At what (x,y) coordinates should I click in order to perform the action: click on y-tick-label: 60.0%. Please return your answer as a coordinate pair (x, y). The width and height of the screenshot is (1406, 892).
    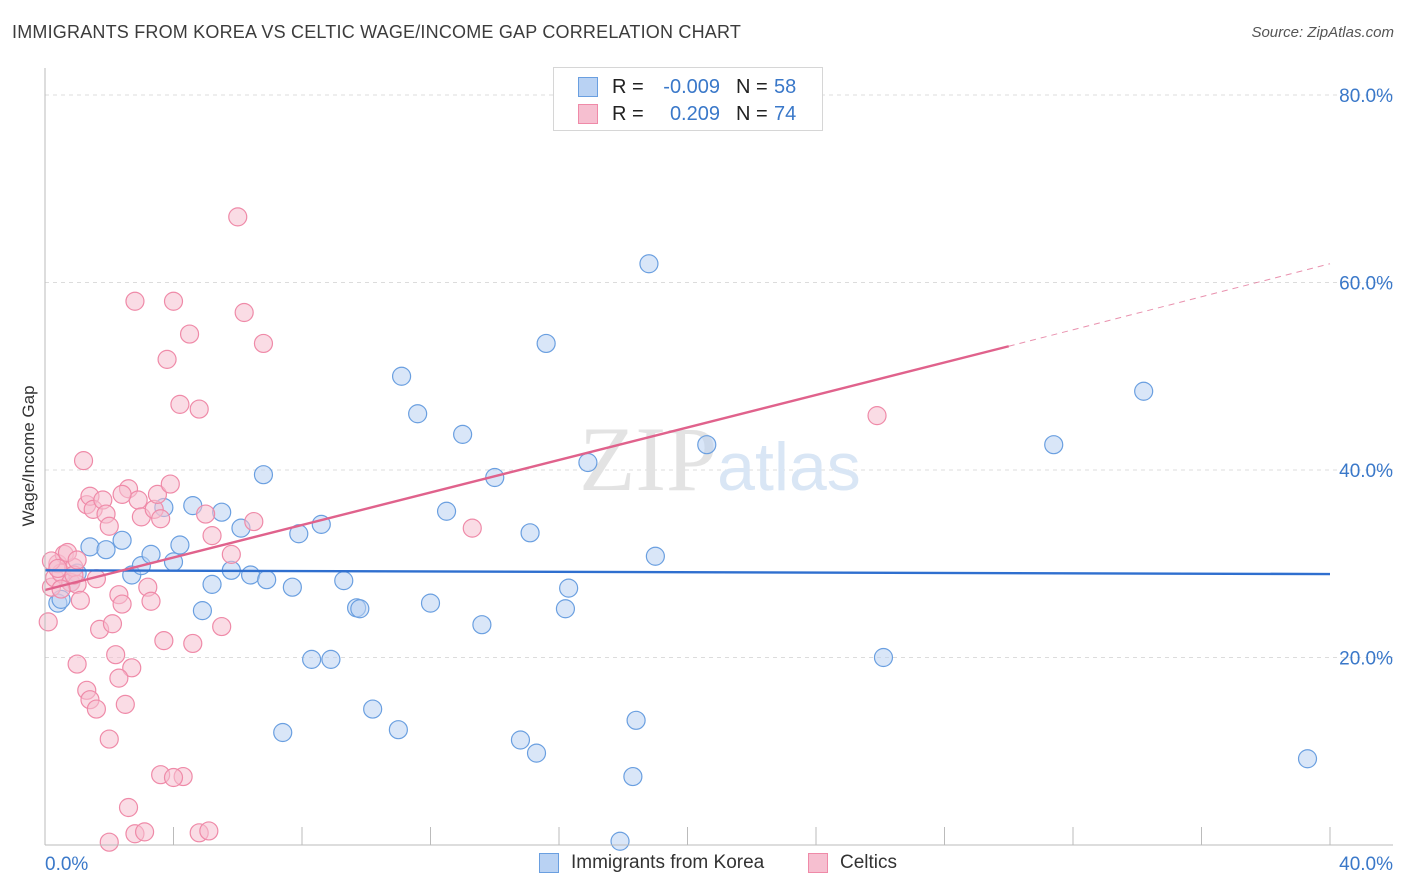
    Looking at the image, I should click on (1366, 284).